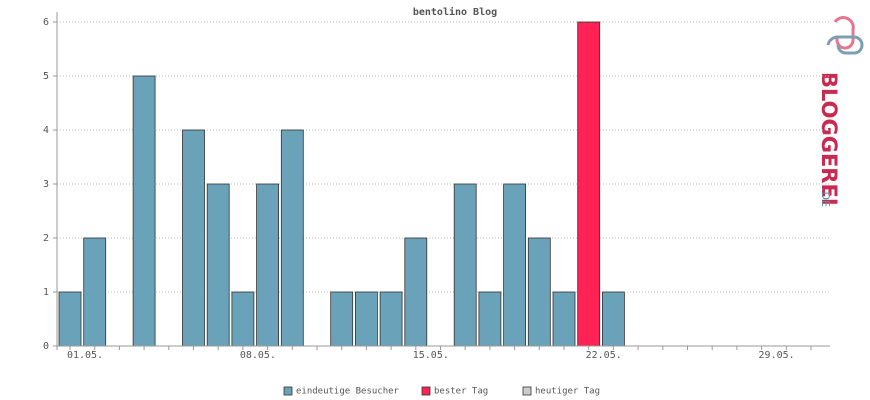  What do you see at coordinates (431, 355) in the screenshot?
I see `x-tick-label: 15.05.` at bounding box center [431, 355].